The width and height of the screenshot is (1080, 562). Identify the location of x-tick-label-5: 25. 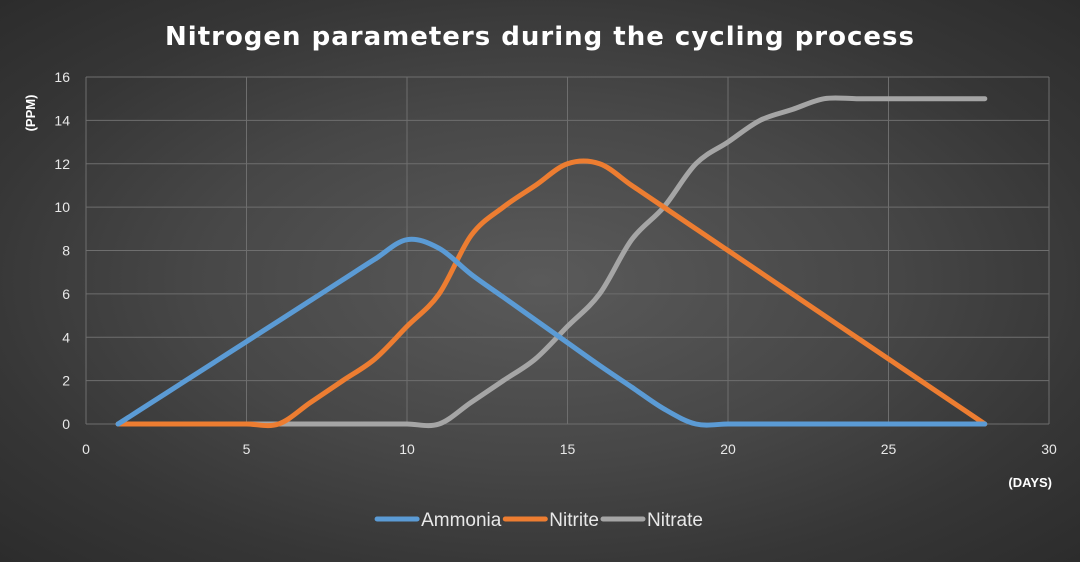
(889, 449).